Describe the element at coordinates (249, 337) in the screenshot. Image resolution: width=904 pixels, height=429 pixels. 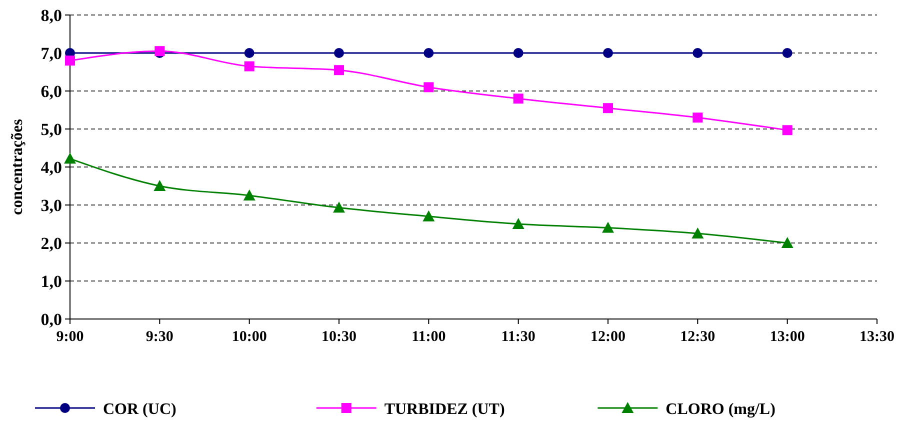
I see `x-tick-label: 10:00` at that location.